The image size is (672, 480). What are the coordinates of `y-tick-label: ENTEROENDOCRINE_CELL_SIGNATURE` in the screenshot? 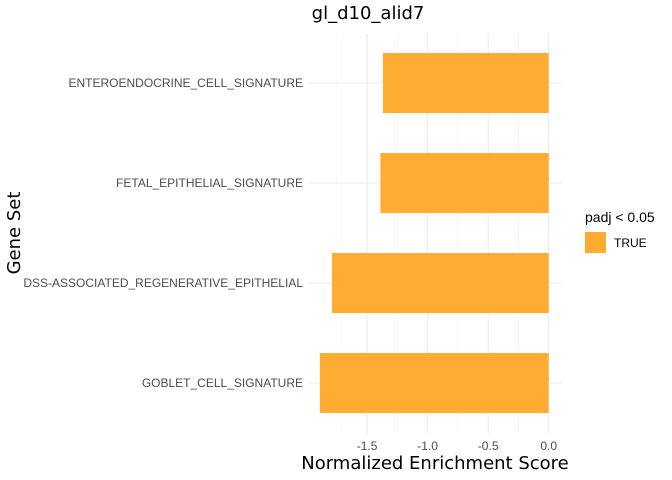 It's located at (186, 83).